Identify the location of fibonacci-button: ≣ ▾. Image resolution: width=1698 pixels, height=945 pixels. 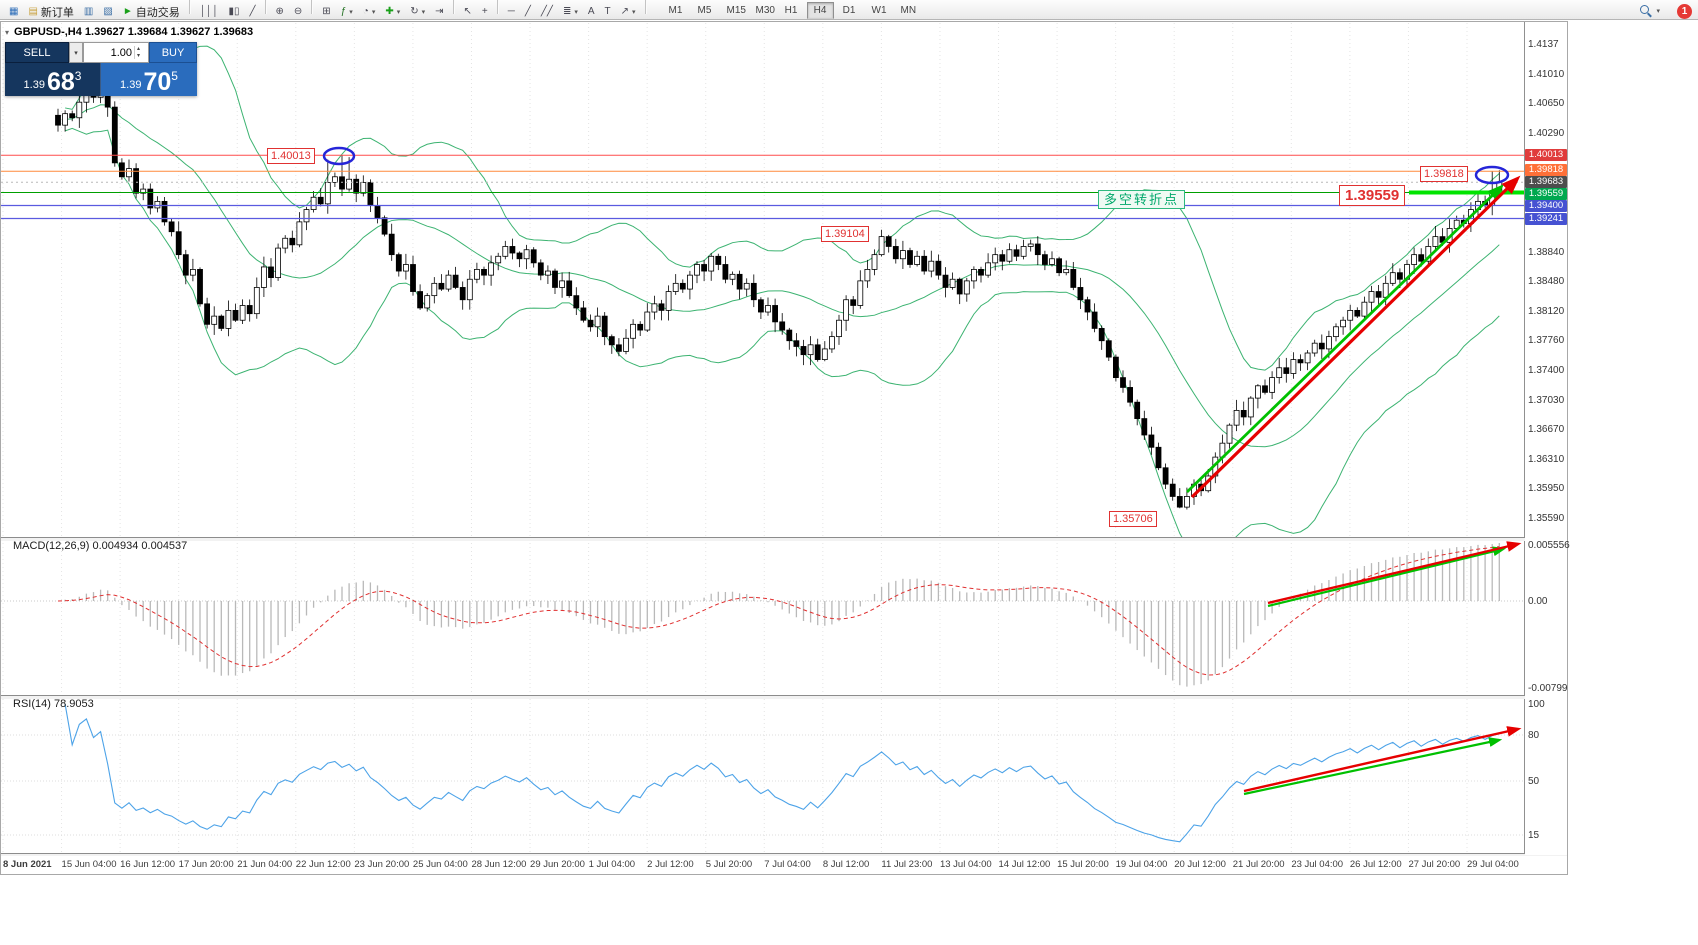
(570, 12).